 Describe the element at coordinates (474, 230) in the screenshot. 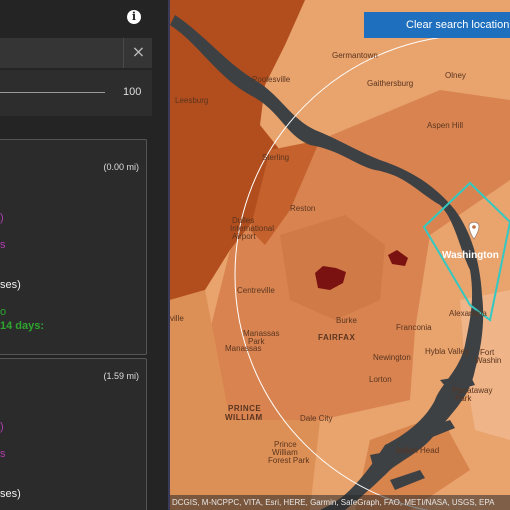

I see `location-pin-icon` at that location.